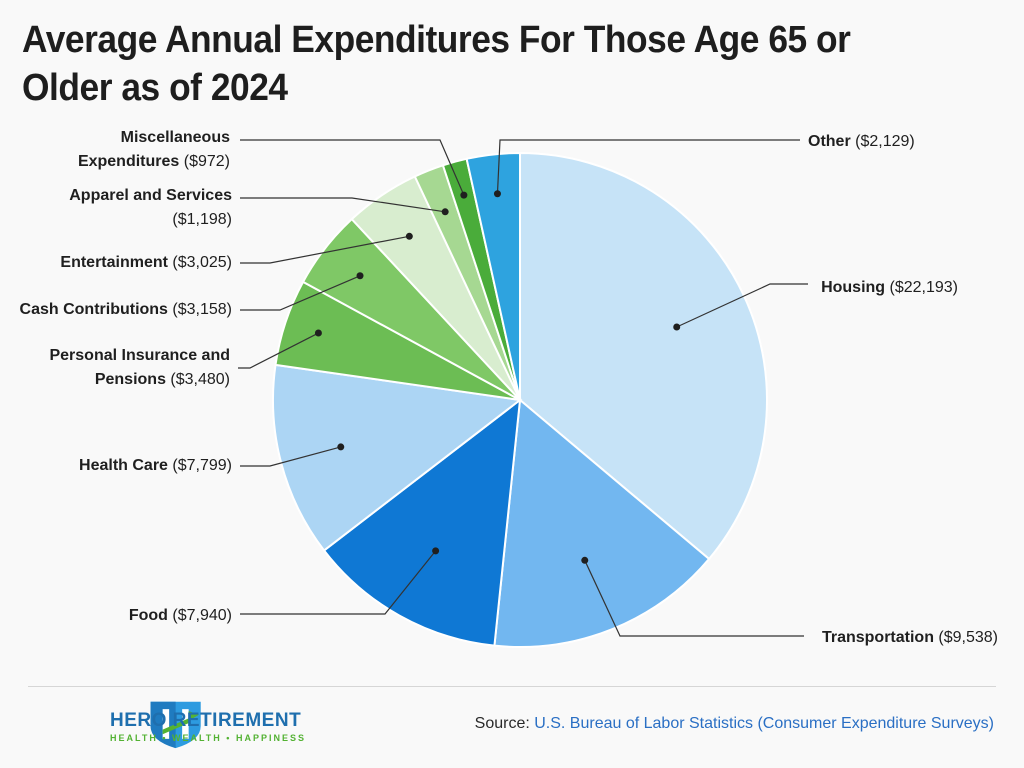  Describe the element at coordinates (493, 276) in the screenshot. I see `pie-slice-other` at that location.